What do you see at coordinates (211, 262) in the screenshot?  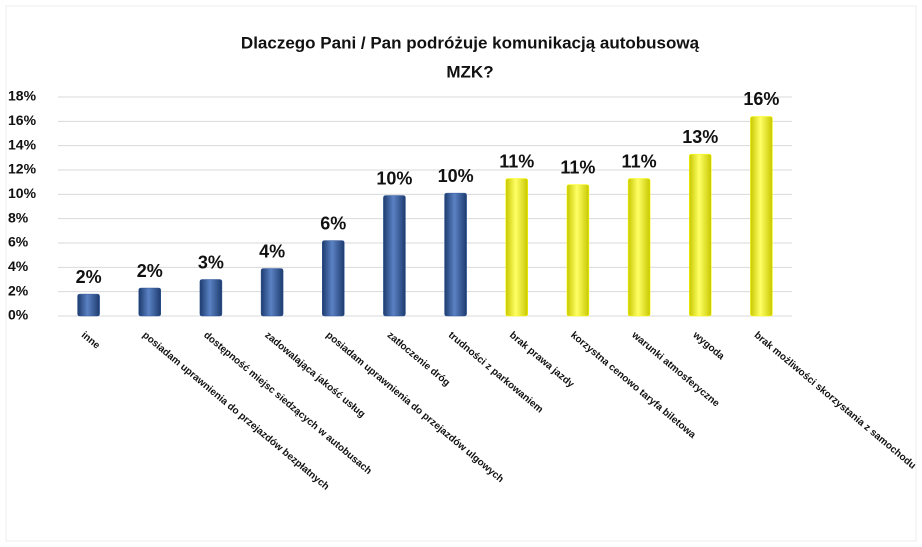 I see `value-label: 3%` at bounding box center [211, 262].